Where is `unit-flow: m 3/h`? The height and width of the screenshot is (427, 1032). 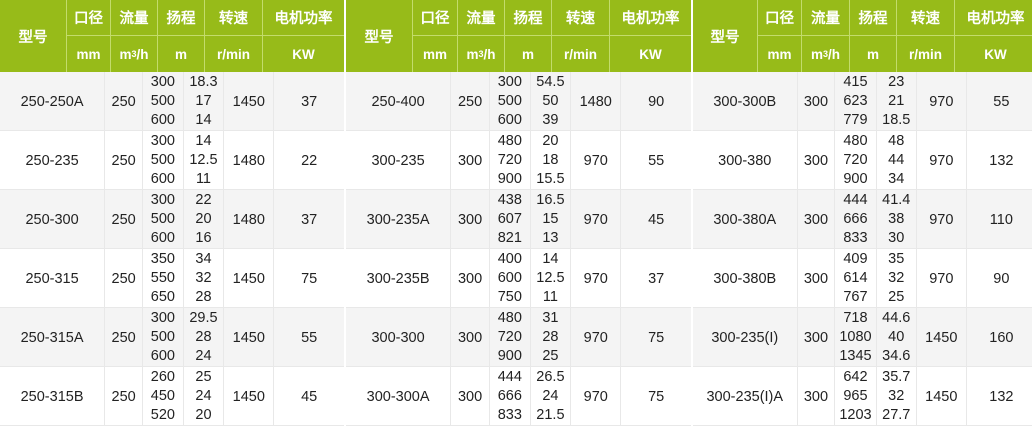 unit-flow: m 3/h is located at coordinates (826, 54).